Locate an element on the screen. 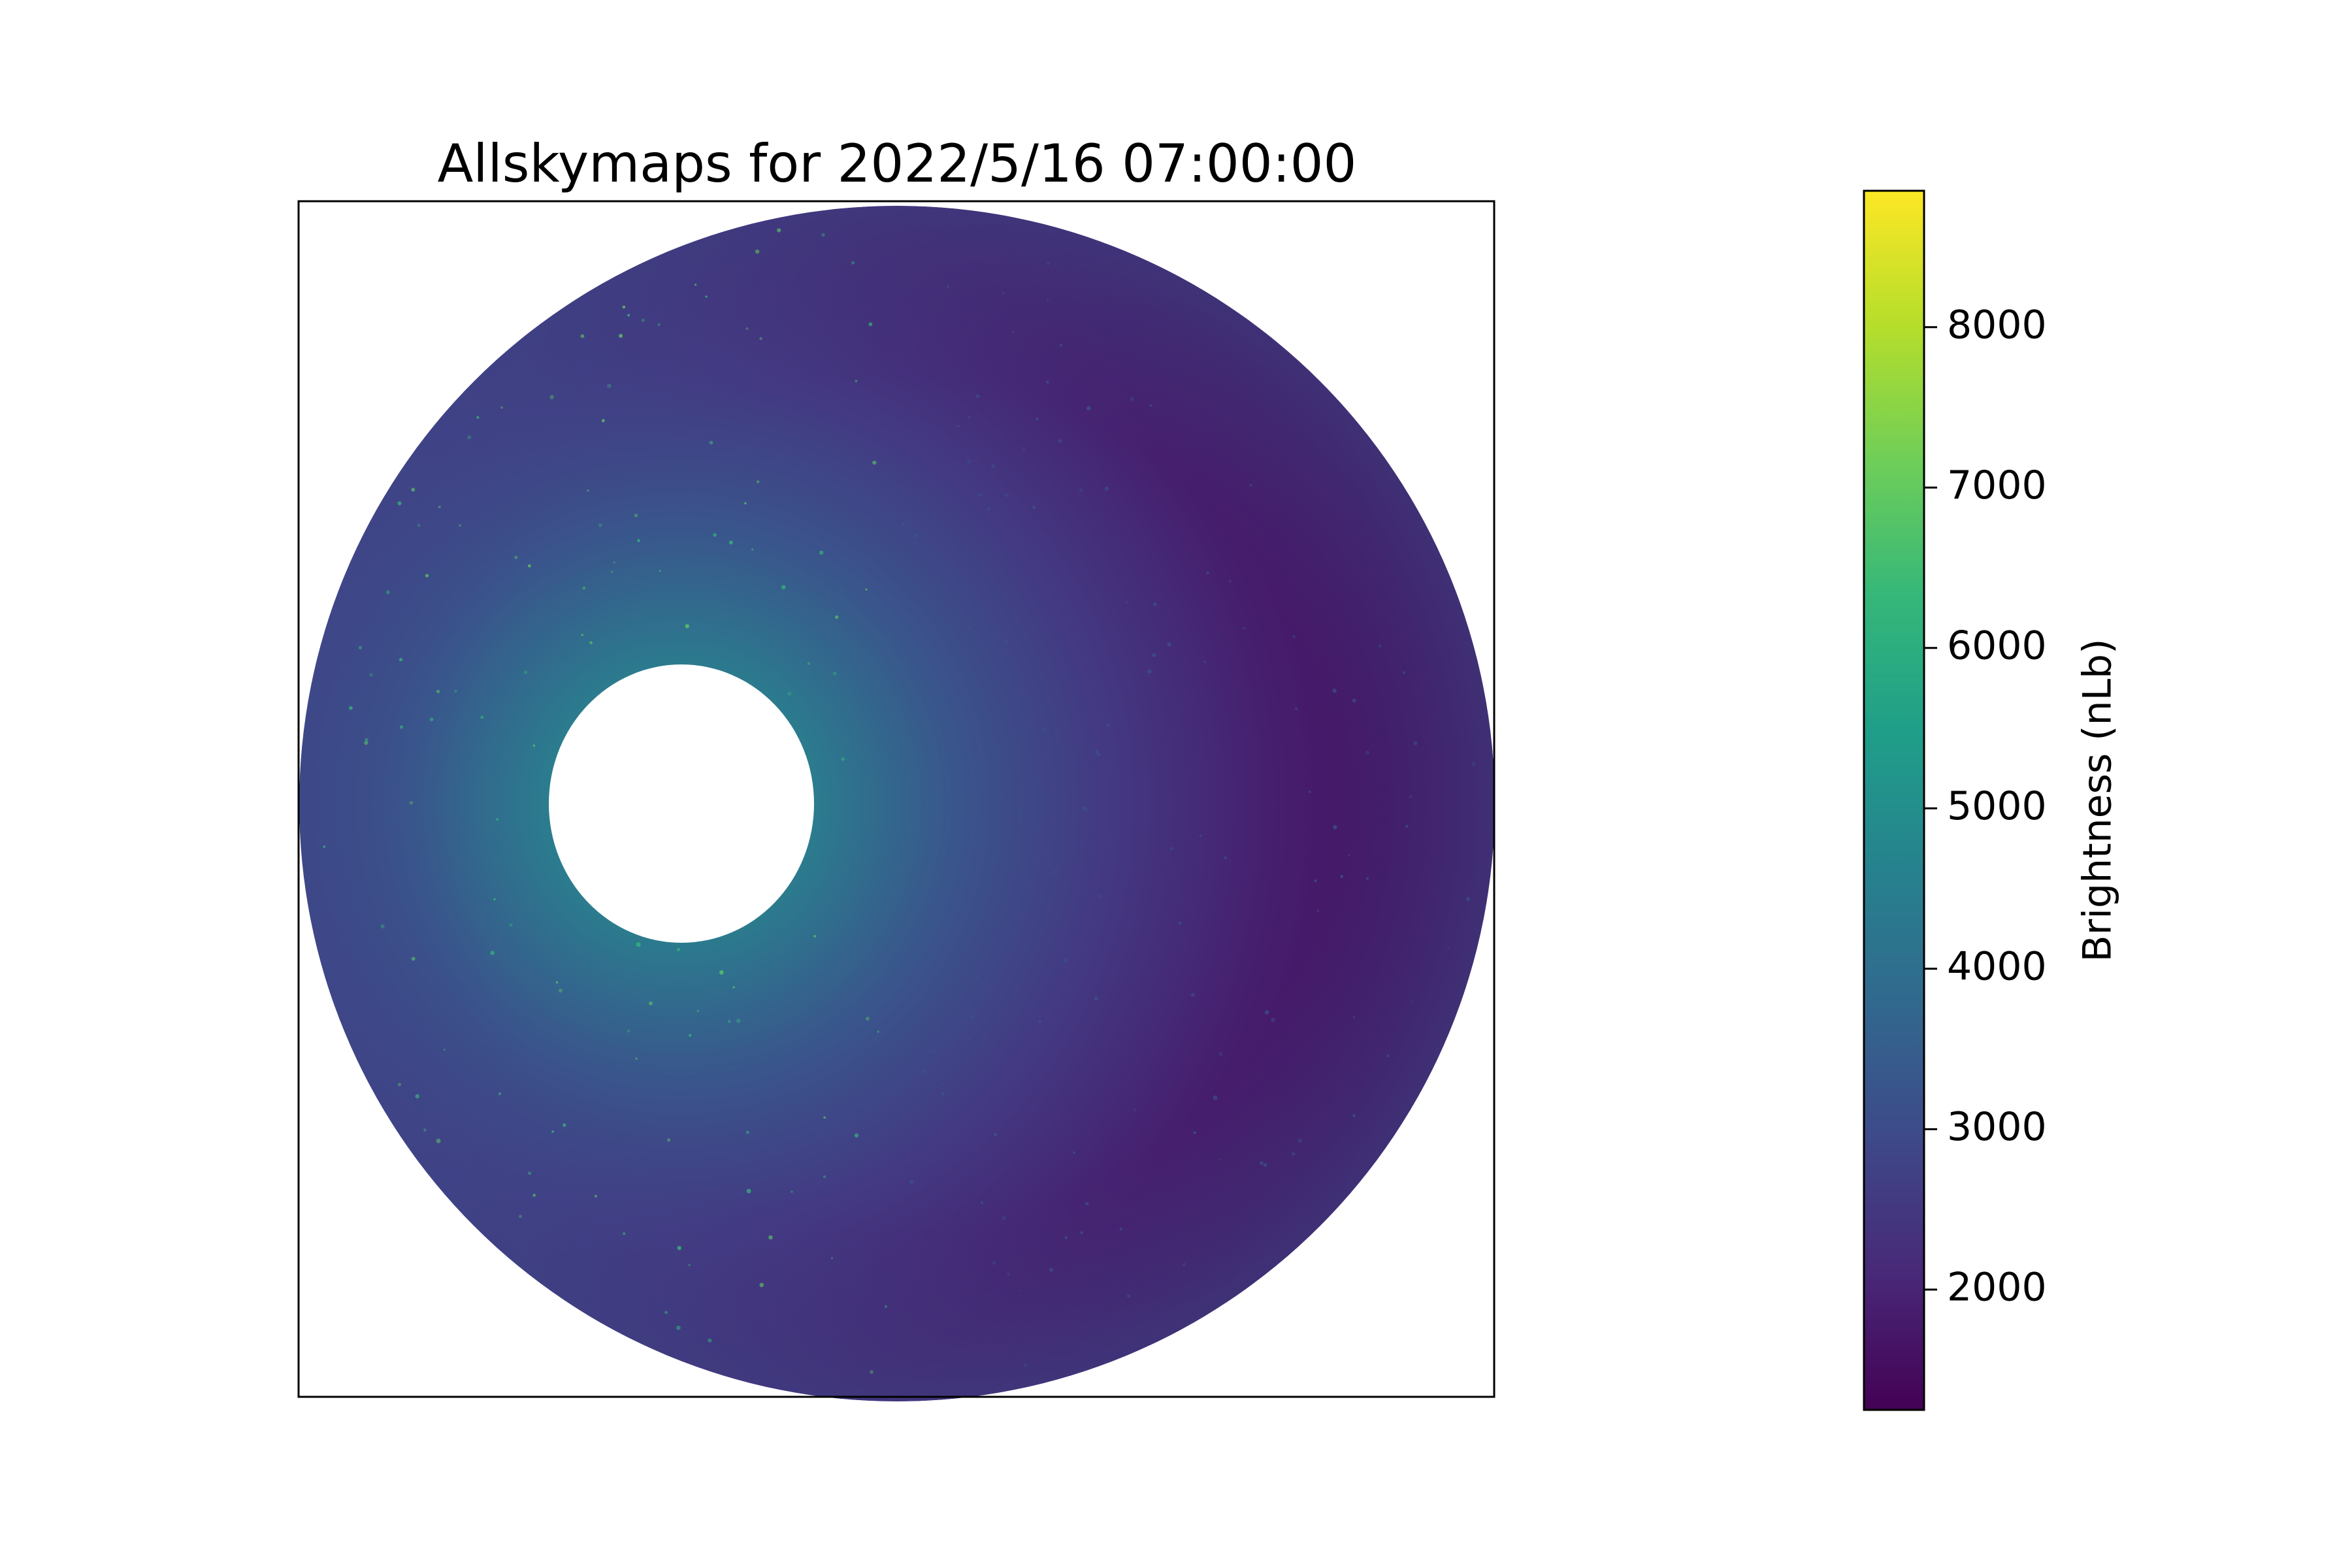 The height and width of the screenshot is (1568, 2352). masked-moon-region is located at coordinates (681, 803).